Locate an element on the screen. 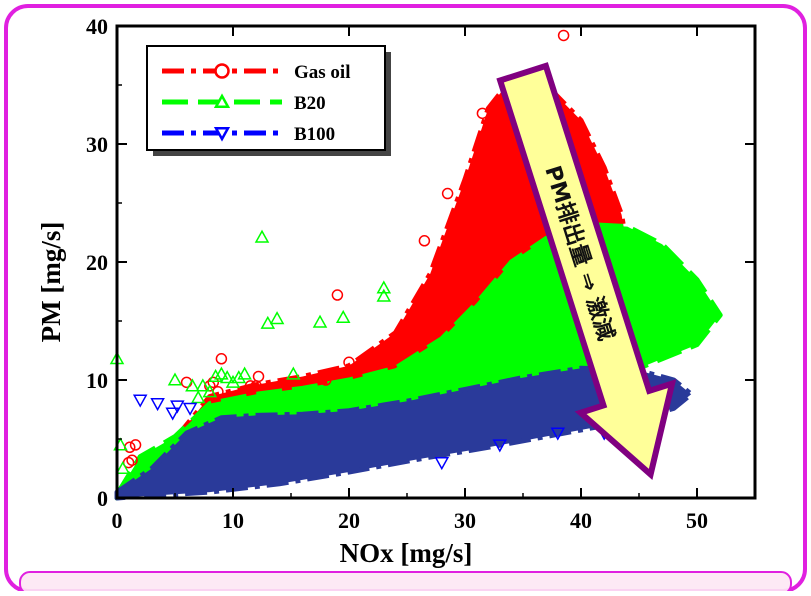 The height and width of the screenshot is (596, 811). y-tick-label: 10 is located at coordinates (97, 380).